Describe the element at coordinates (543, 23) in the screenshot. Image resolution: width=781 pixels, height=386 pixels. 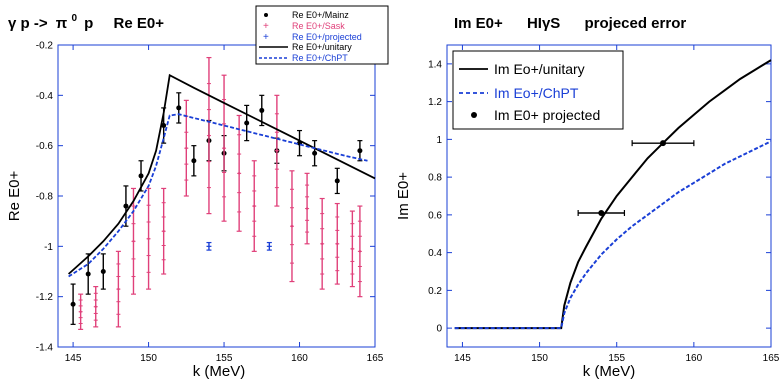
I see `right-title-part-b: HIγS` at that location.